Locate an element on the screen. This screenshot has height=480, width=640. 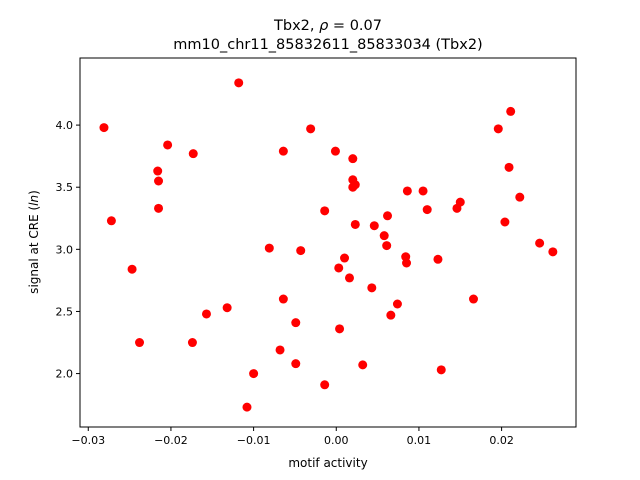
y-tick-label-4: 4.0 is located at coordinates (65, 125).